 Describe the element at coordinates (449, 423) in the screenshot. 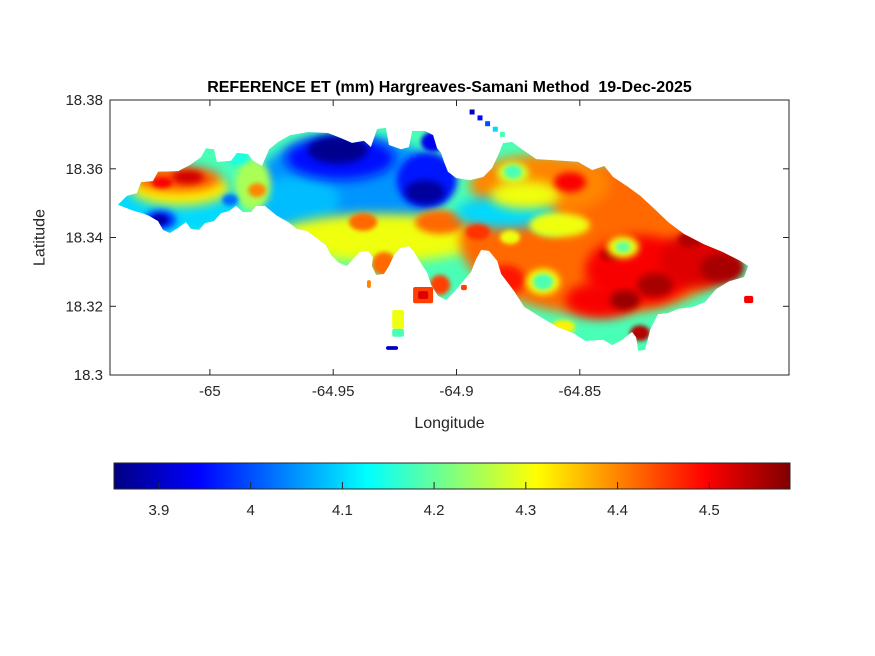

I see `x-axis-label: Longitude` at that location.